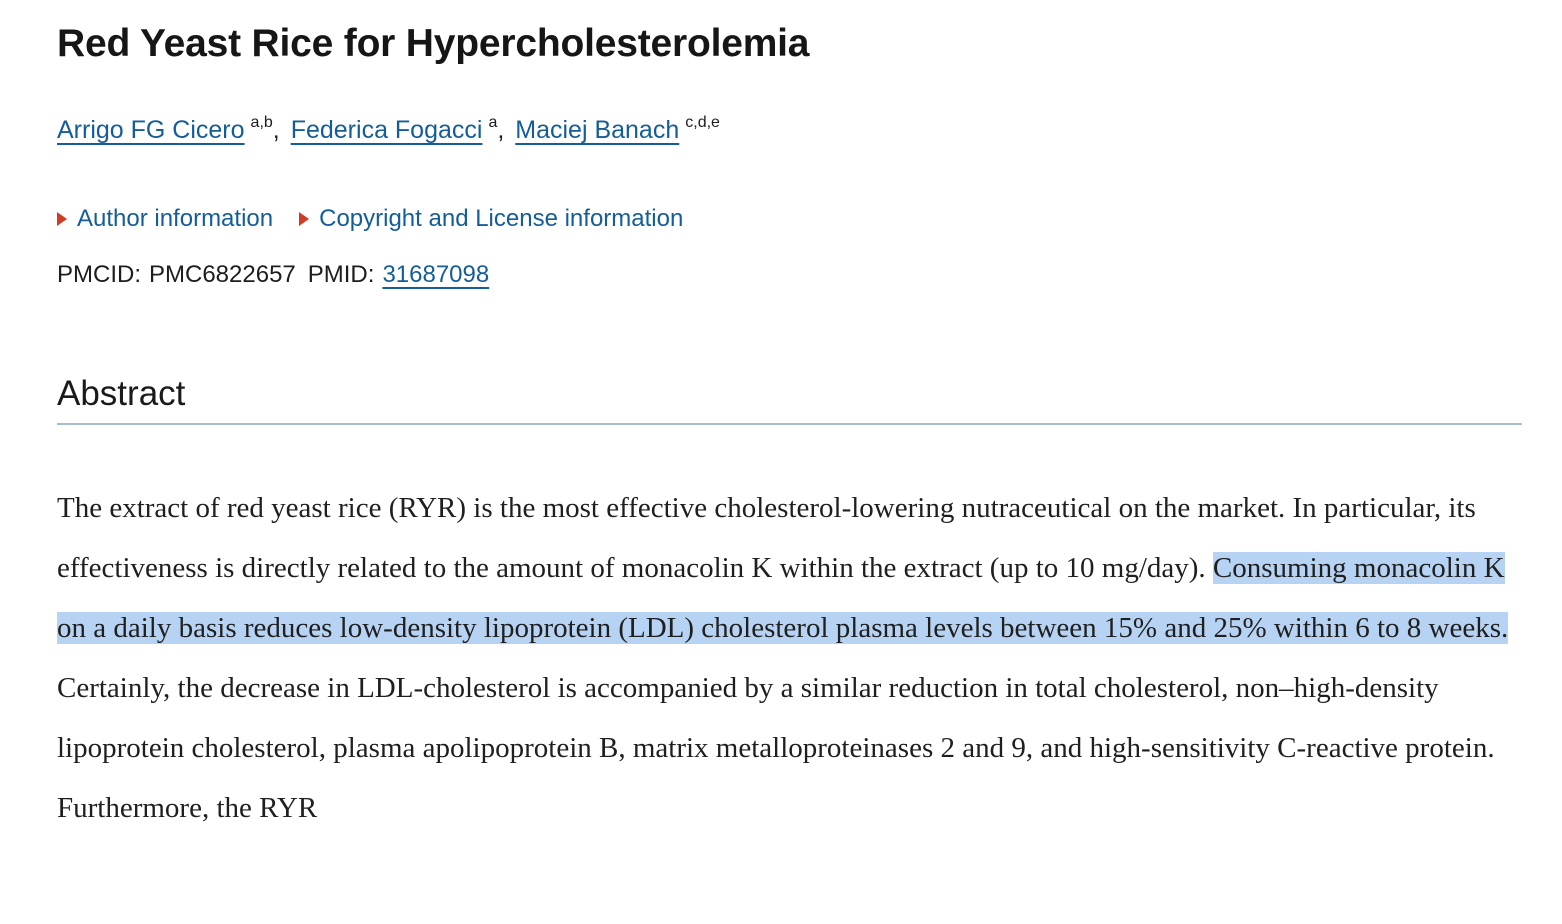  What do you see at coordinates (151, 130) in the screenshot?
I see `author-link-cicero: Arrigo FG Cicero` at bounding box center [151, 130].